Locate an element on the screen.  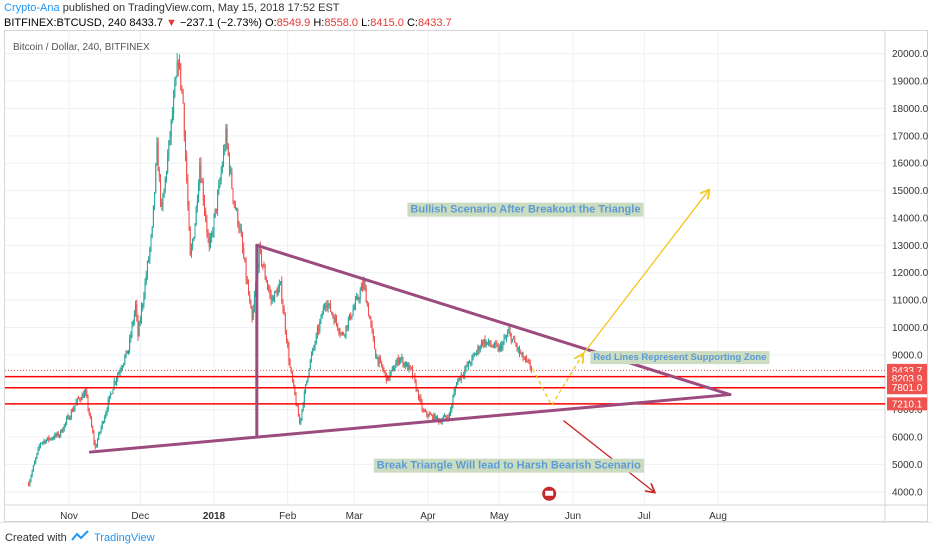
x-tick-label: Jun is located at coordinates (573, 516).